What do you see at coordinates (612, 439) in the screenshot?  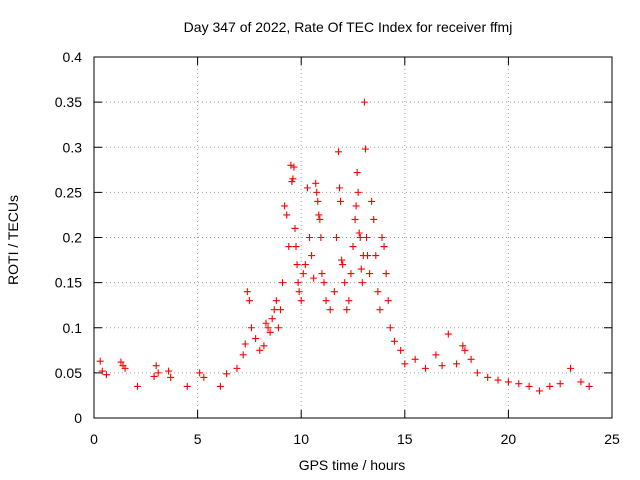 I see `x-tick-label: 25` at bounding box center [612, 439].